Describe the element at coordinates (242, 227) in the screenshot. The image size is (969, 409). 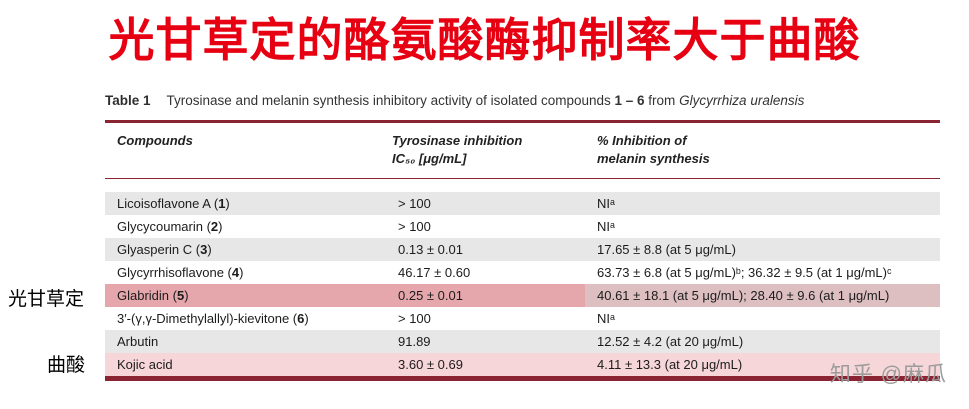
I see `compound-cell: Glycycoumarin (2)` at that location.